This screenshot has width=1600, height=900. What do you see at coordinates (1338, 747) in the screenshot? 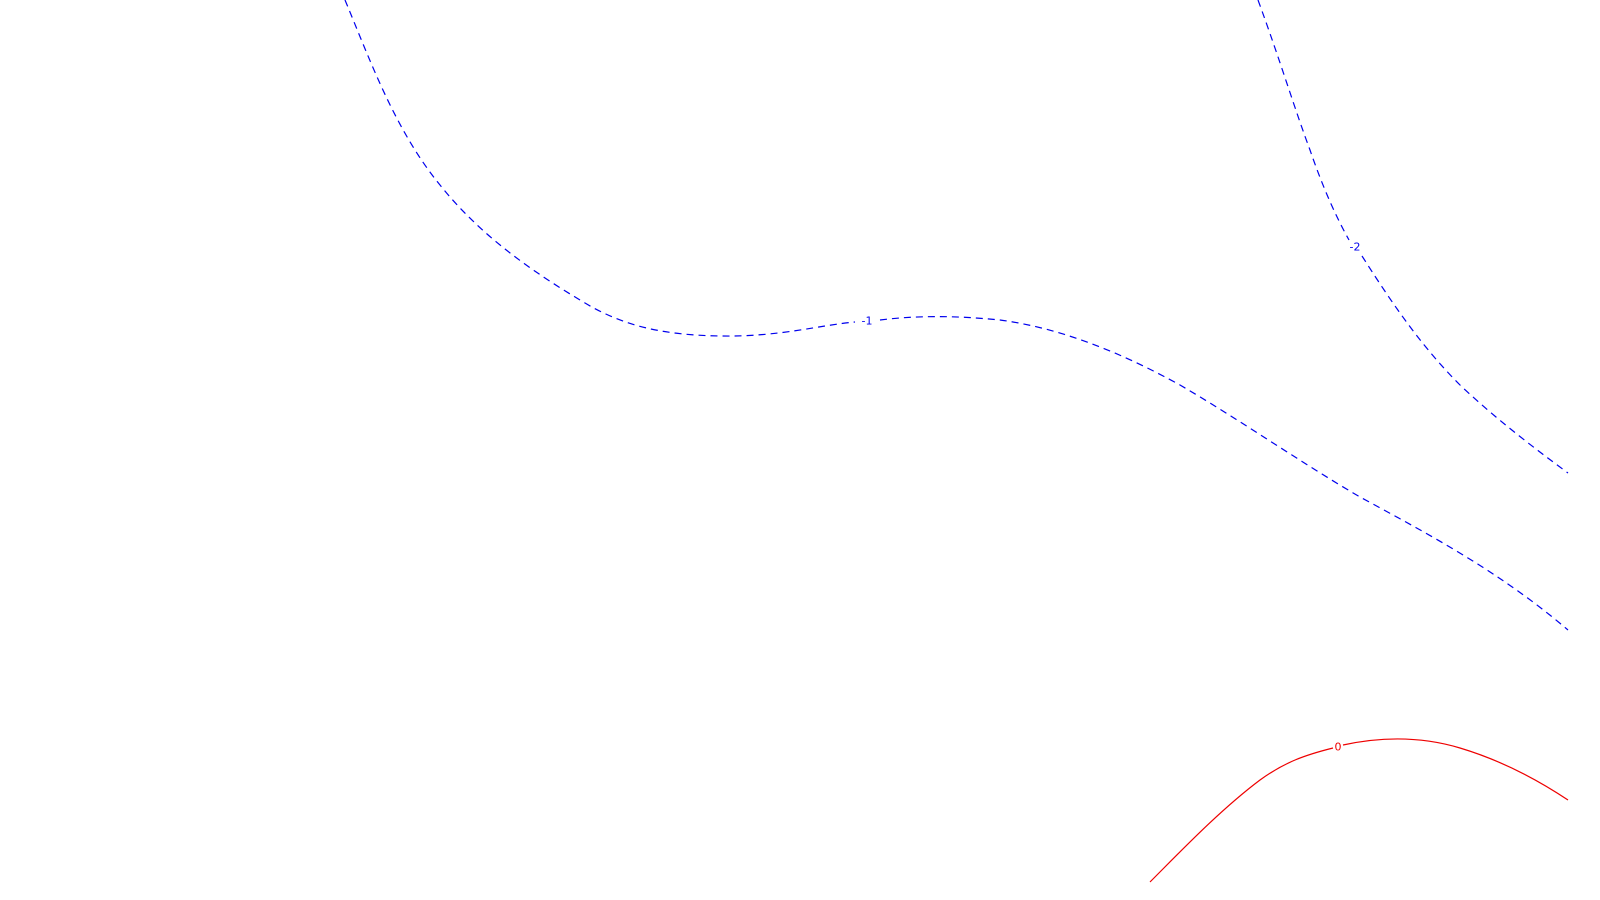
I see `contour-label-zero: 0` at bounding box center [1338, 747].